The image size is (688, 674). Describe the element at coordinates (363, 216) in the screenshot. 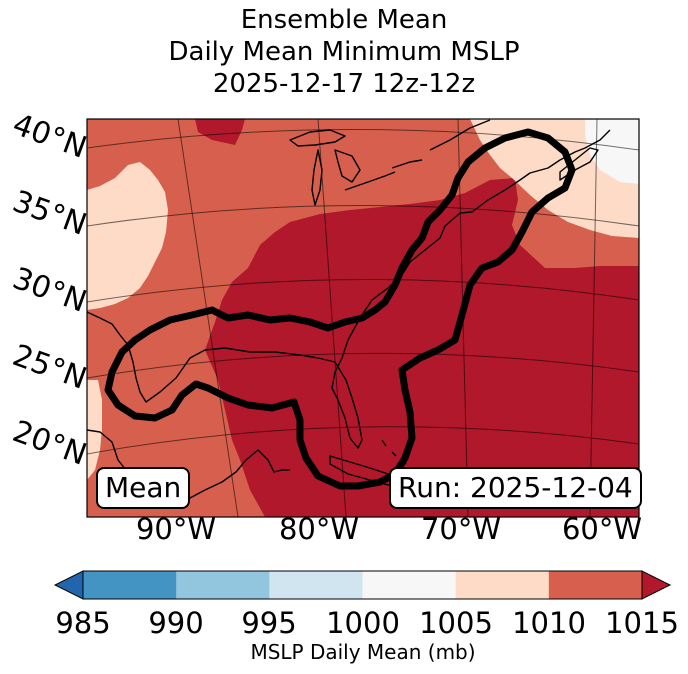

I see `parallel-35n` at that location.